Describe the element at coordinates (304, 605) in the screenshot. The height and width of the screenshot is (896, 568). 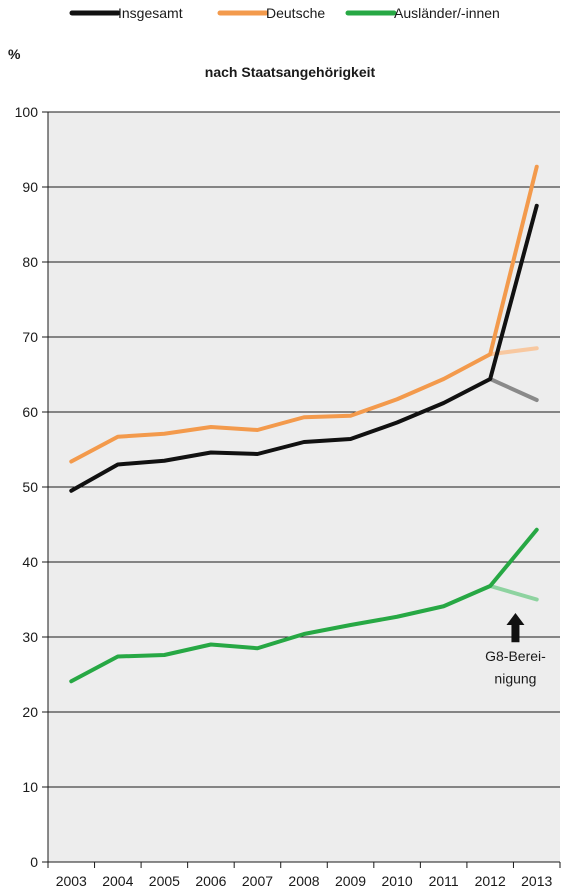
I see `series-line` at that location.